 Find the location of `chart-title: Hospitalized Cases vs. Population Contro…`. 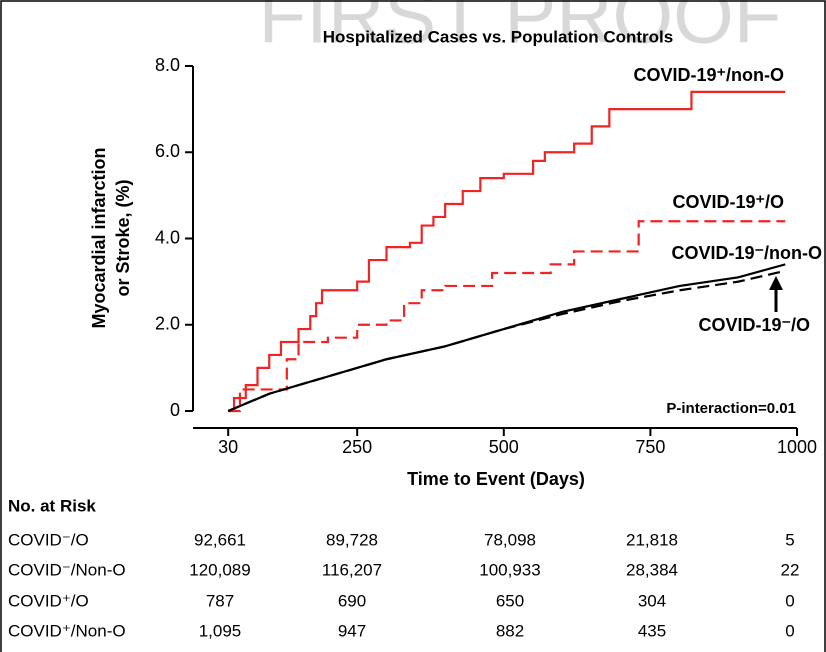

chart-title: Hospitalized Cases vs. Population Contro… is located at coordinates (498, 36).